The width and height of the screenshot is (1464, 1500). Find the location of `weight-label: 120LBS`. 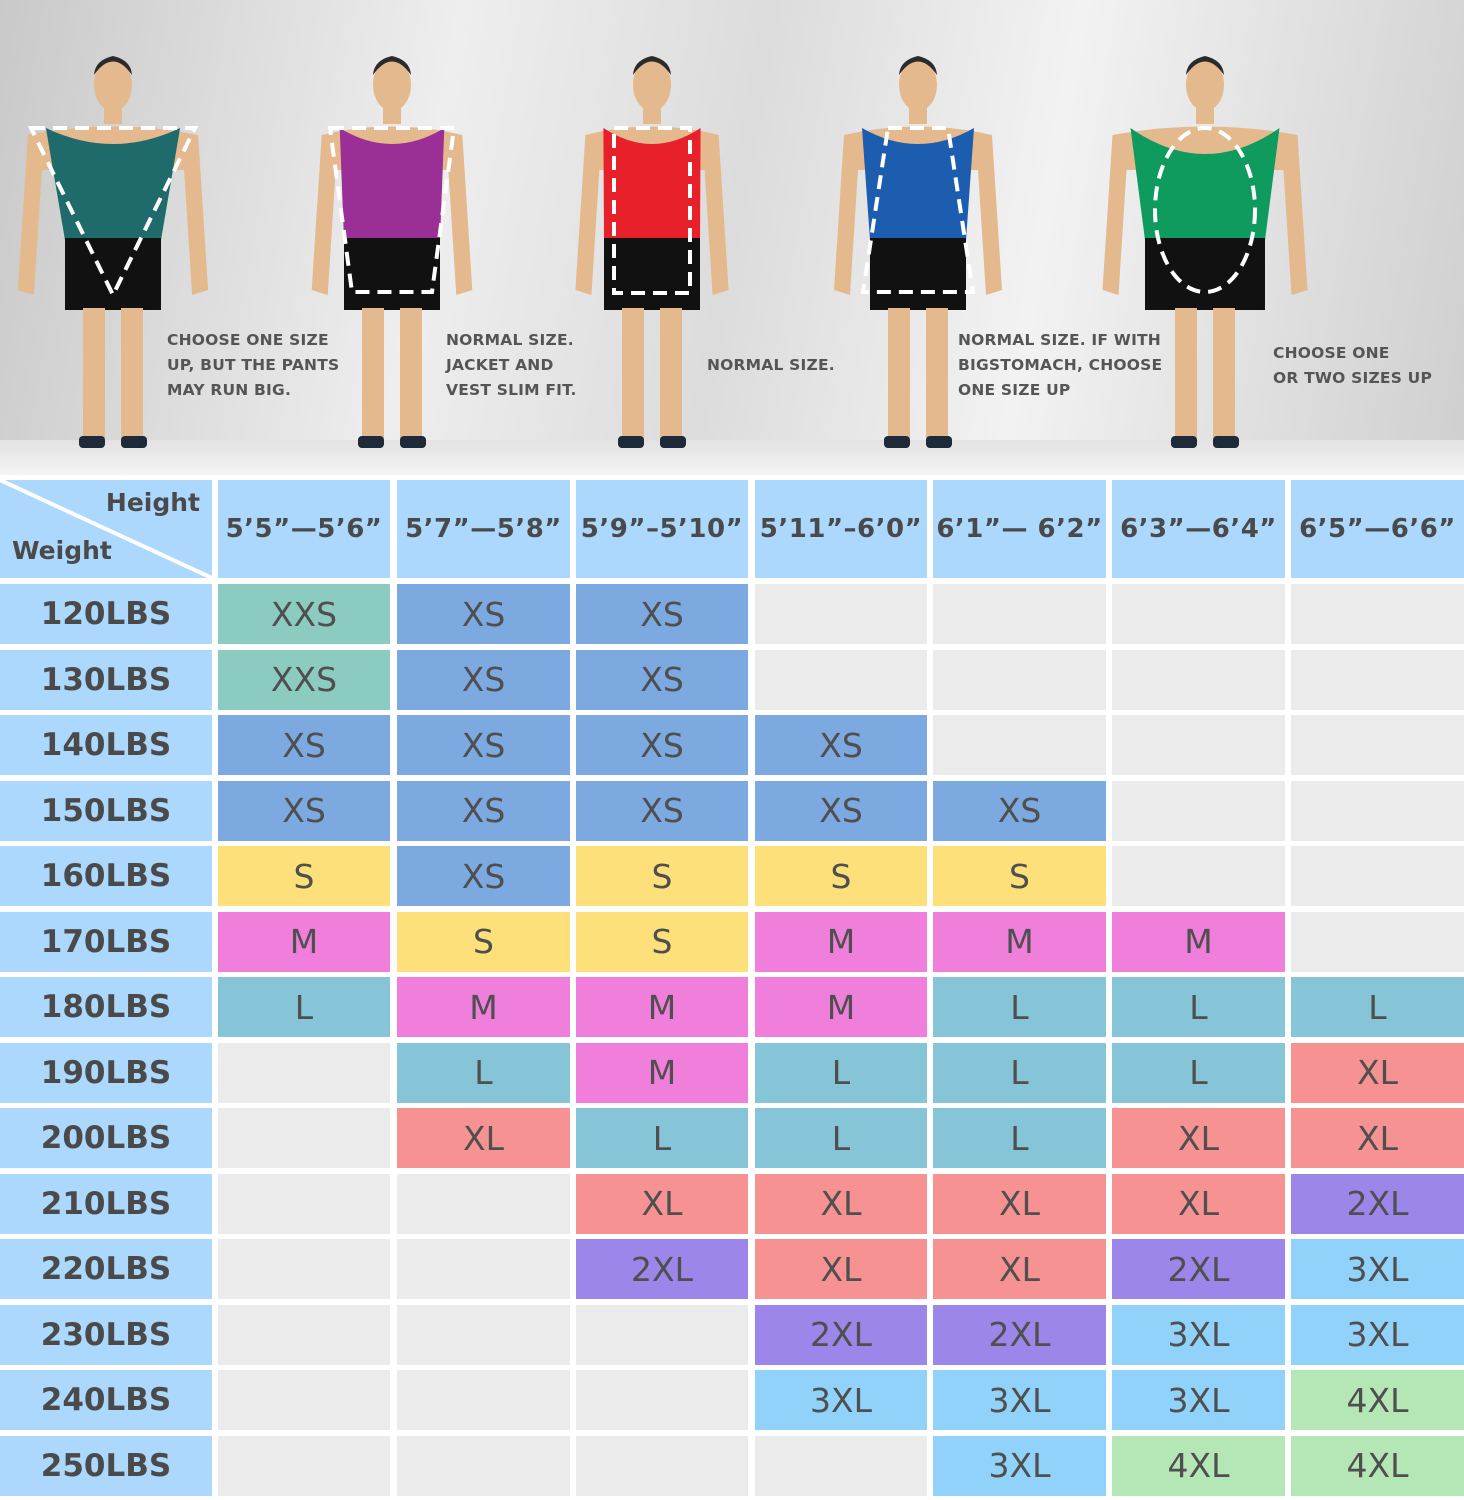

weight-label: 120LBS is located at coordinates (106, 614).